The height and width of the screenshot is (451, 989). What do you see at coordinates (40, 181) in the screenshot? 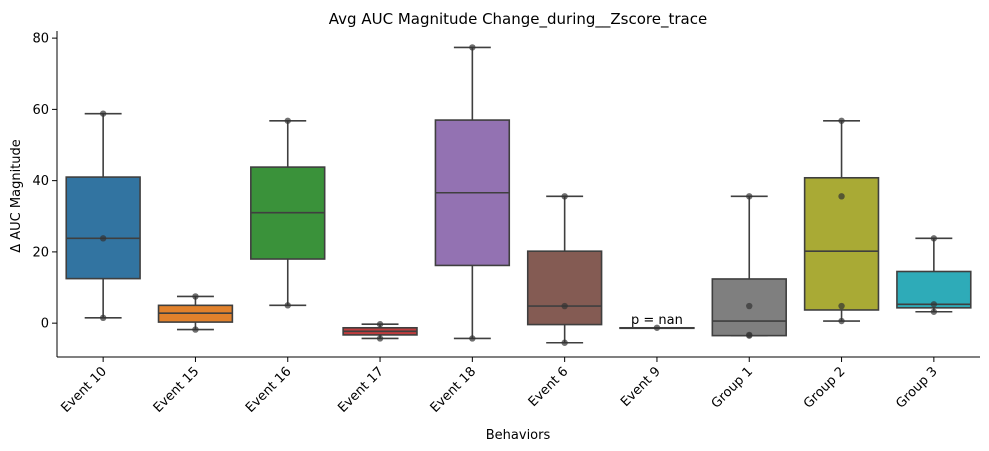
I see `y-tick-label: 40` at bounding box center [40, 181].